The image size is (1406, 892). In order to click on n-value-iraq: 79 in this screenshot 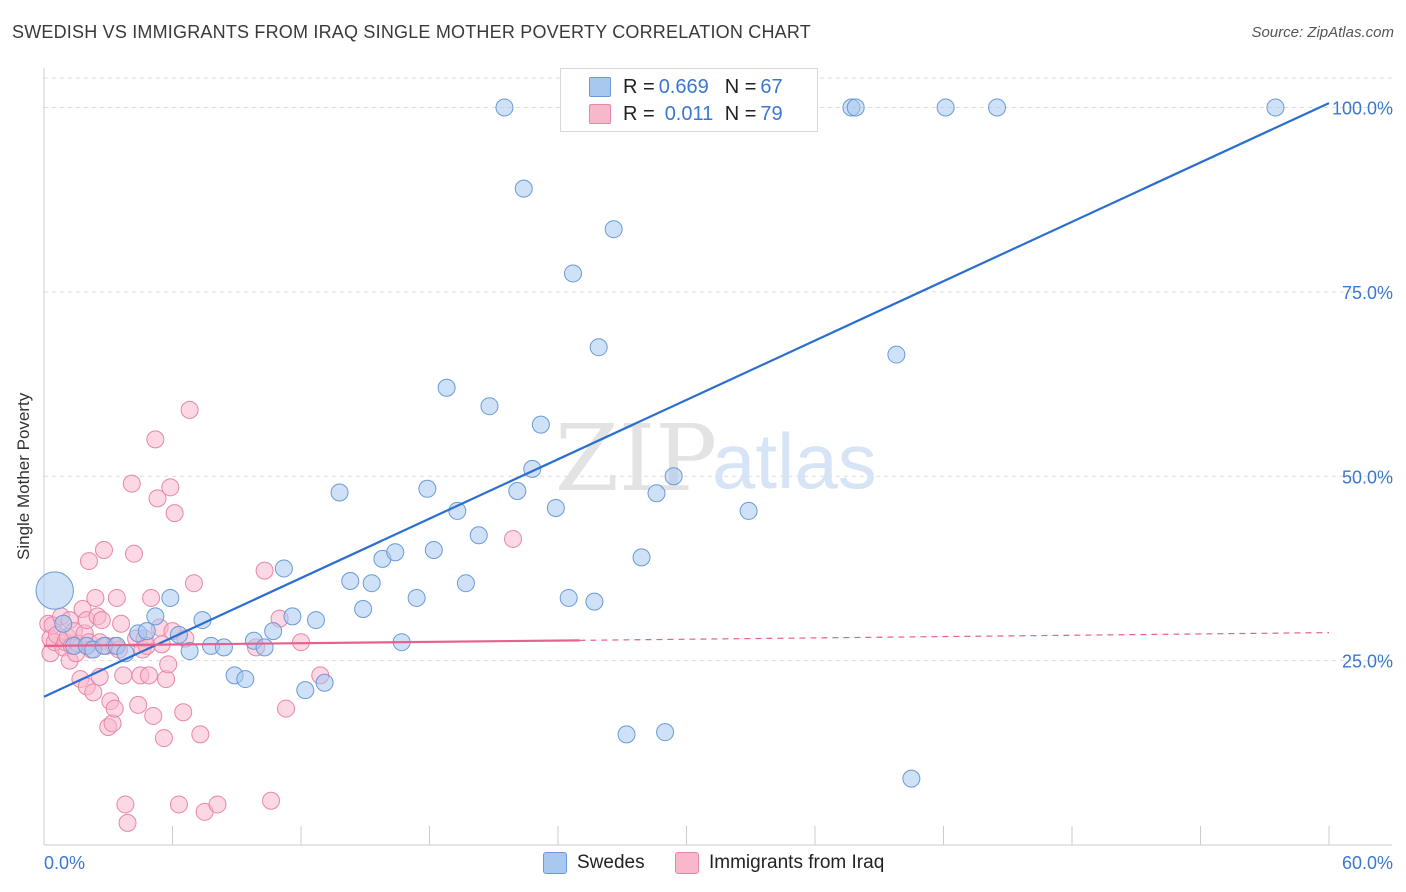, I will do `click(771, 113)`.